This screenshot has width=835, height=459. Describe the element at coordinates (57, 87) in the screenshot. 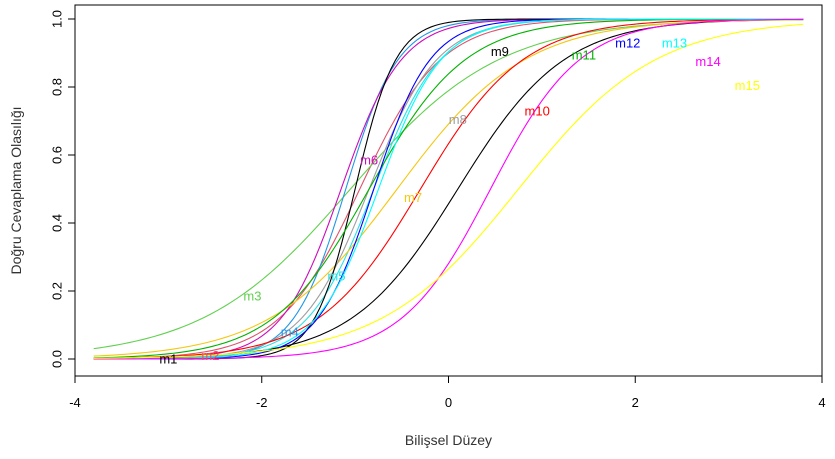

I see `y-tick-label: 0.8` at that location.